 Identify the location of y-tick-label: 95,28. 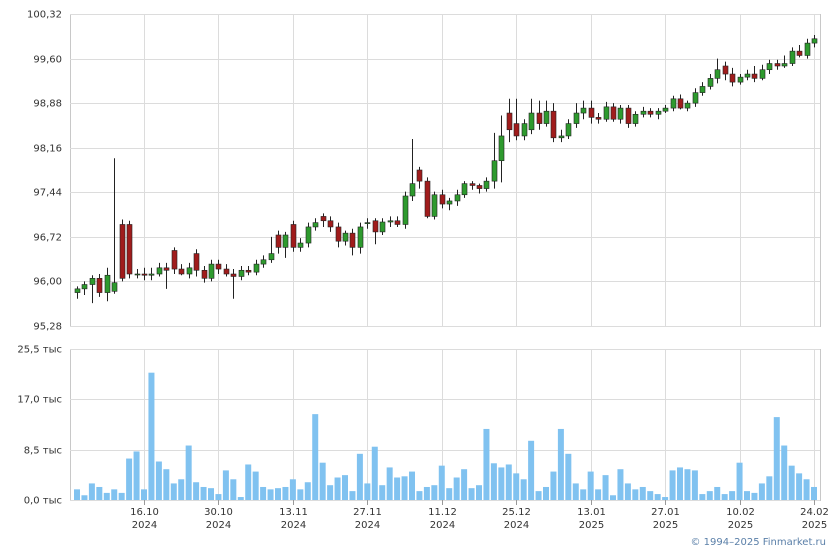
(47, 327).